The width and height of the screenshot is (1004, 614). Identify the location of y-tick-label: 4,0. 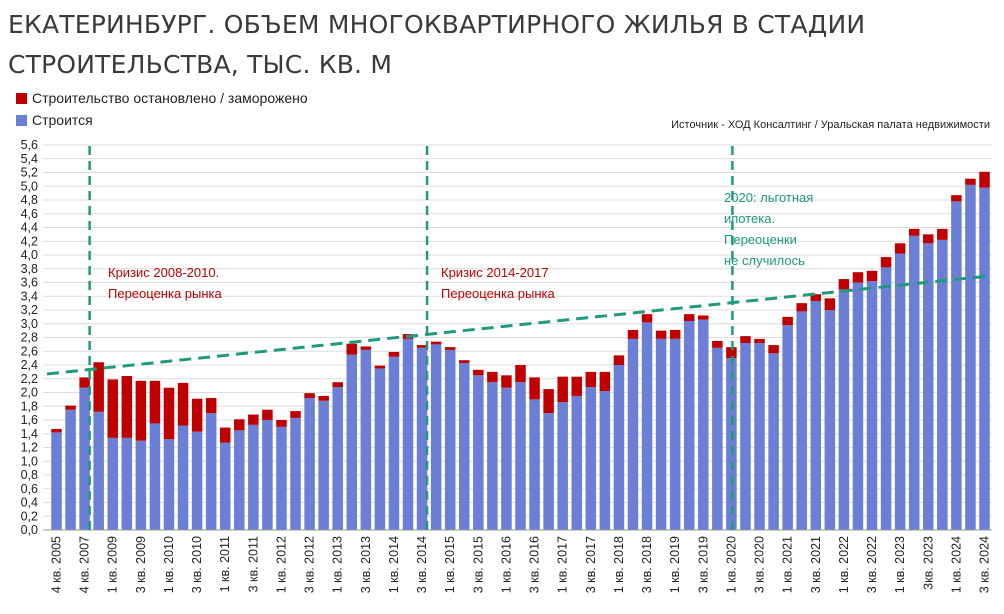
(29, 255).